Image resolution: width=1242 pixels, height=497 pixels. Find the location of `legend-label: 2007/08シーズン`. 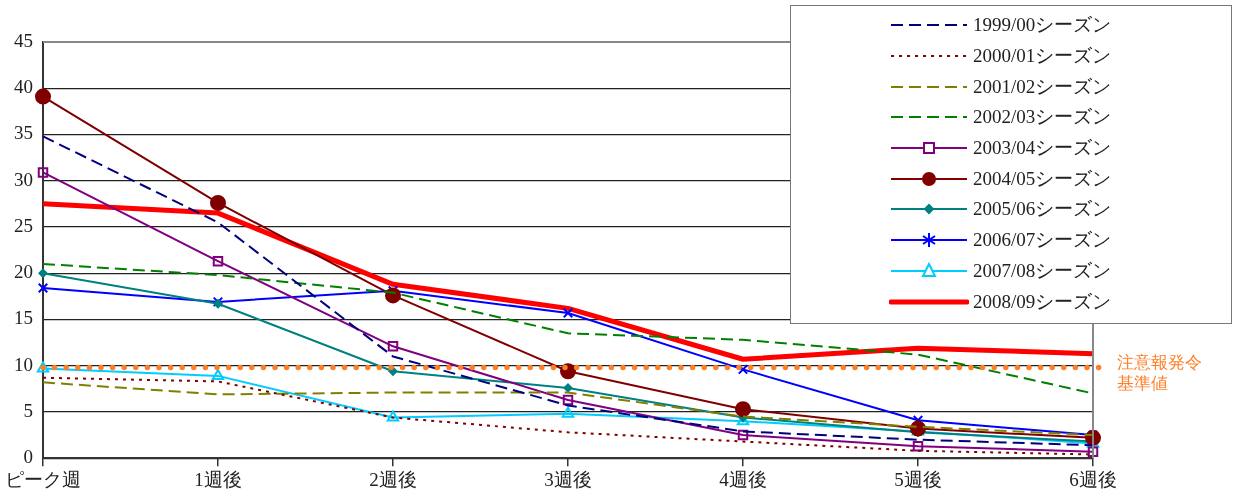

legend-label: 2007/08シーズン is located at coordinates (1042, 270).